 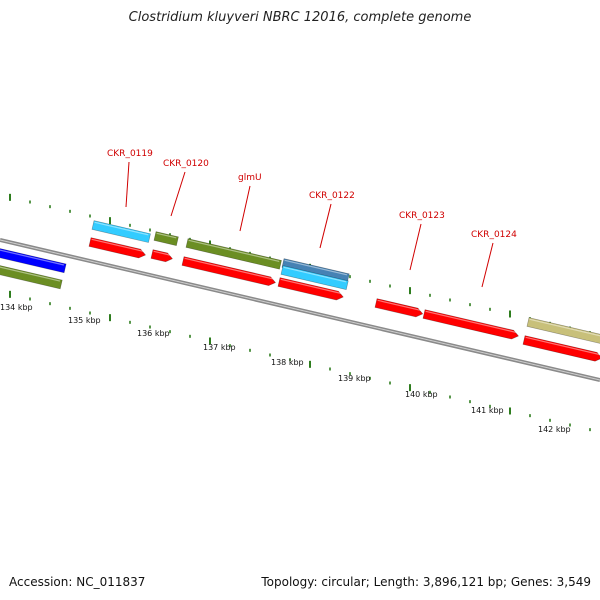 What do you see at coordinates (234, 251) in the screenshot?
I see `gene-glmu-box-shine` at bounding box center [234, 251].